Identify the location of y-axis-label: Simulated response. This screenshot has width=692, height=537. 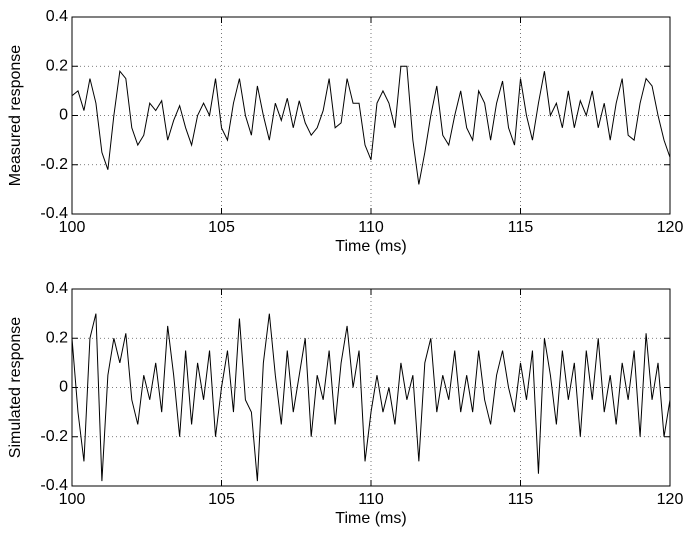
(15, 388).